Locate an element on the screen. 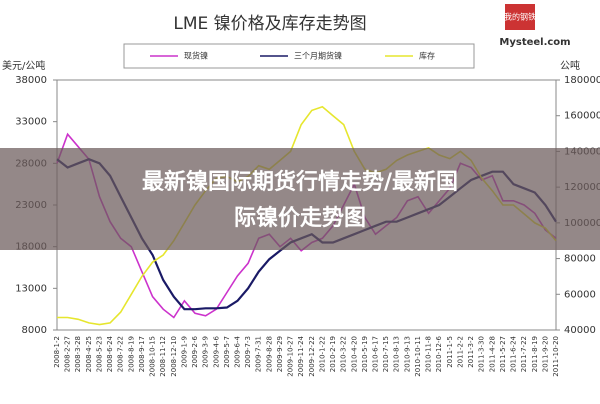 This screenshot has height=404, width=600. x-tick-label: 2008-11-12 is located at coordinates (163, 356).